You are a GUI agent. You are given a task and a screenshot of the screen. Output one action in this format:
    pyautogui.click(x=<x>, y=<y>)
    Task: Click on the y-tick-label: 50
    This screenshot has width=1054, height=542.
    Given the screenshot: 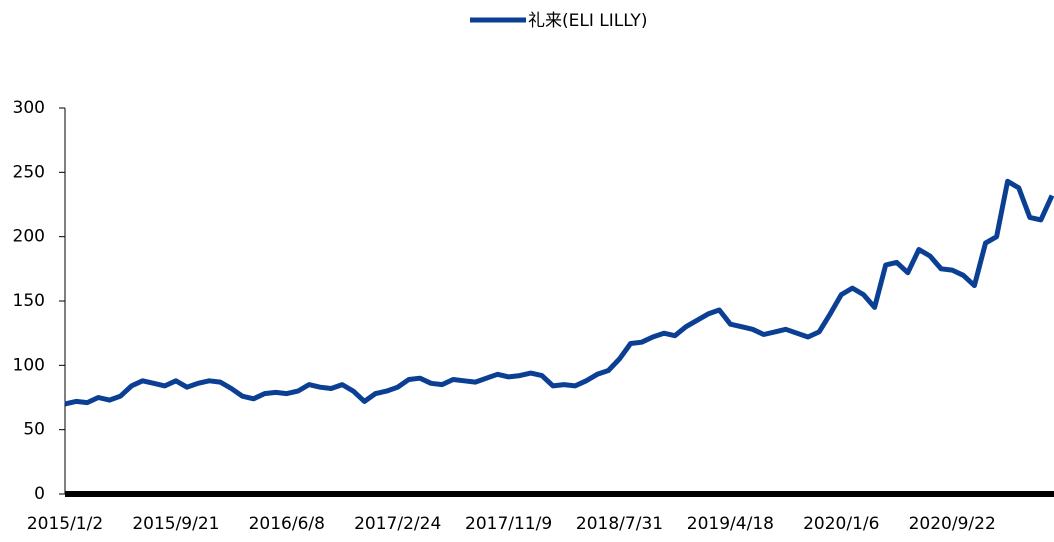 What is the action you would take?
    pyautogui.click(x=34, y=430)
    